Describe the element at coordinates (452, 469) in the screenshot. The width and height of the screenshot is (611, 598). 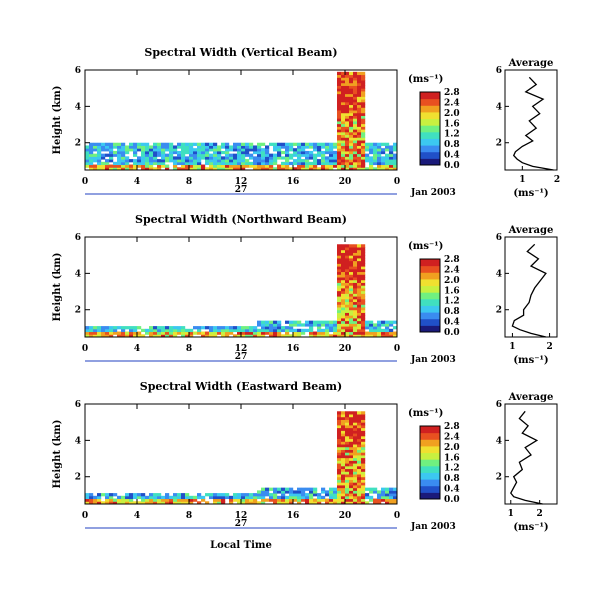
I see `colorbar-tick-label: 1.2` at that location.